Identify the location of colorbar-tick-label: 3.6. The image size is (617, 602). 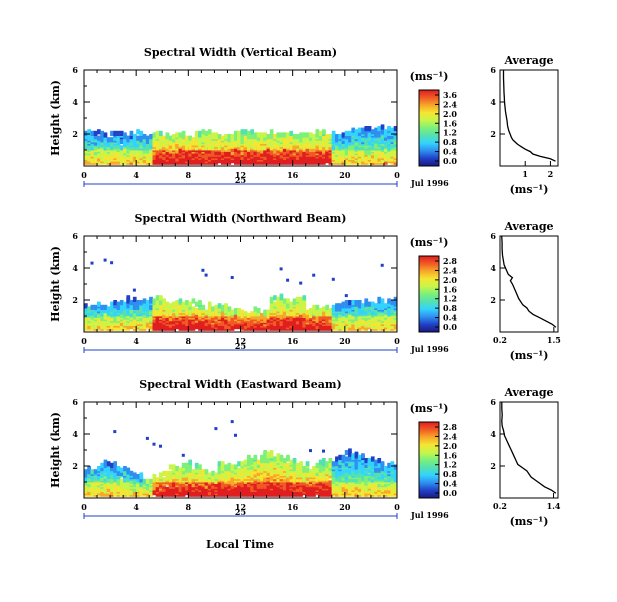
(450, 95).